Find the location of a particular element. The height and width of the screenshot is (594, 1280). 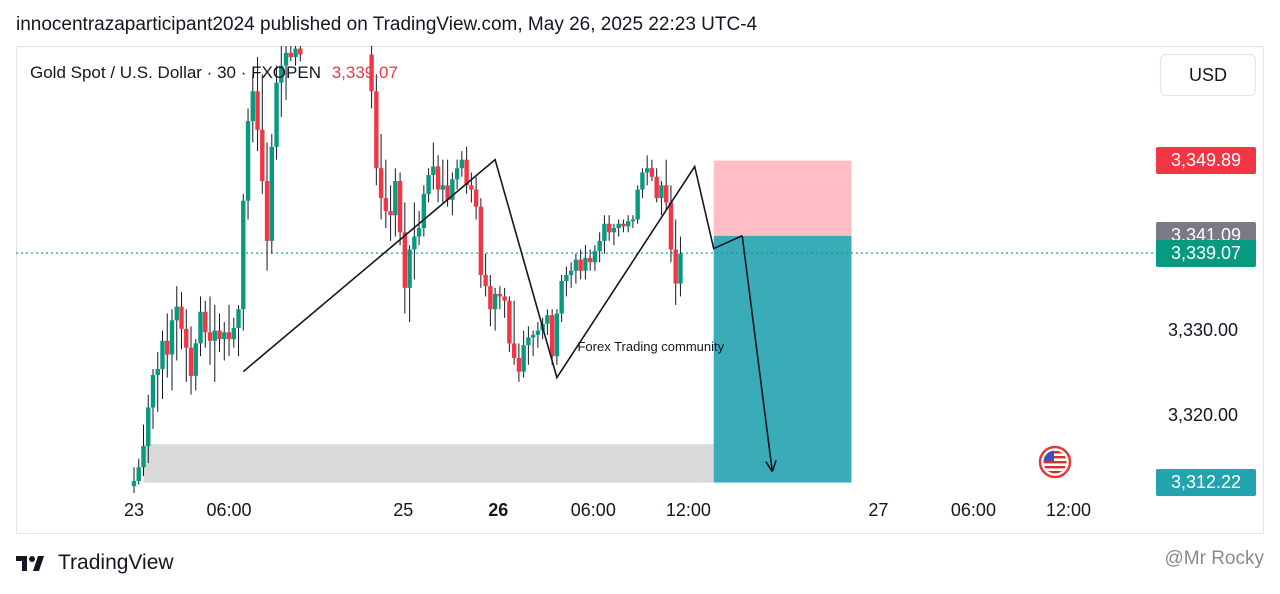

projection-arrow is located at coordinates (757, 353).